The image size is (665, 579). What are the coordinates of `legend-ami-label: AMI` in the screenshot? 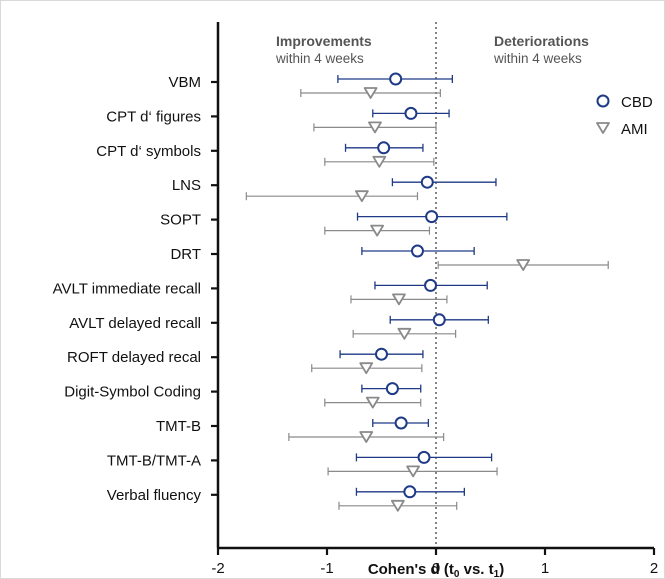 It's located at (634, 129).